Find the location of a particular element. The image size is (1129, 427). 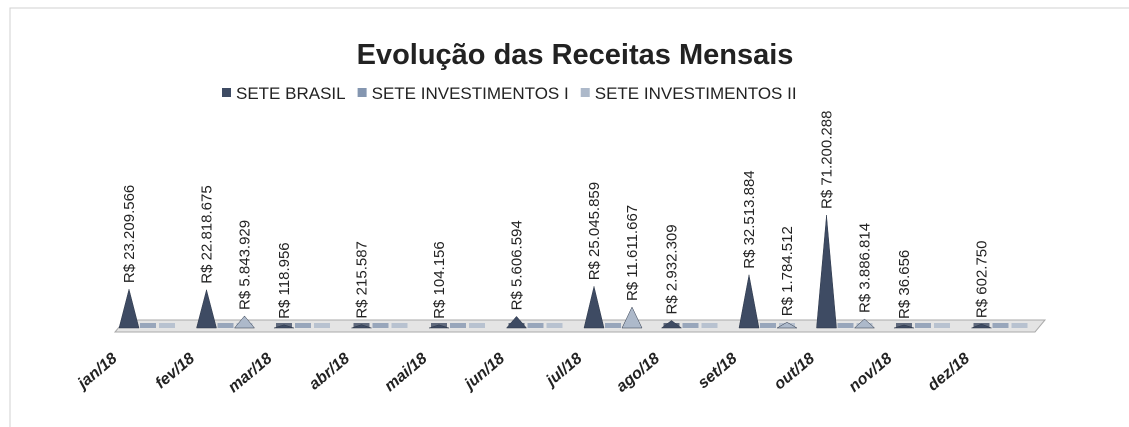

data-label: R$ 2.932.309 is located at coordinates (672, 269).